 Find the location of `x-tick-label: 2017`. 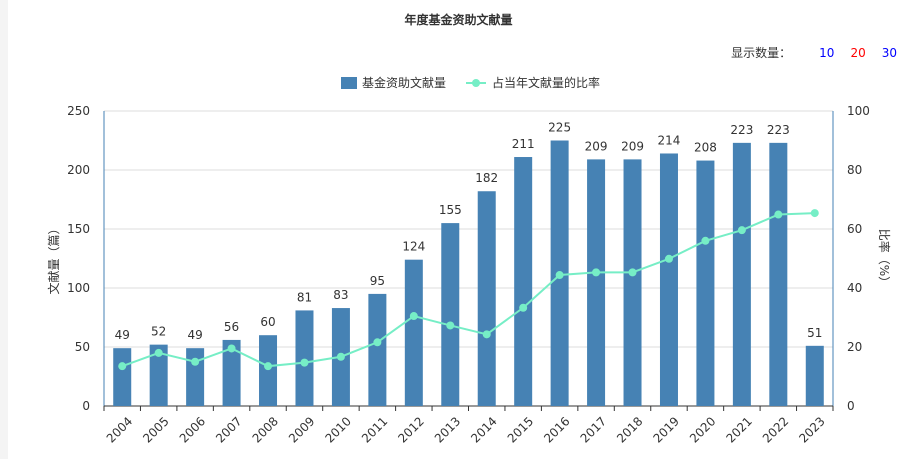

x-tick-label: 2017 is located at coordinates (593, 429).